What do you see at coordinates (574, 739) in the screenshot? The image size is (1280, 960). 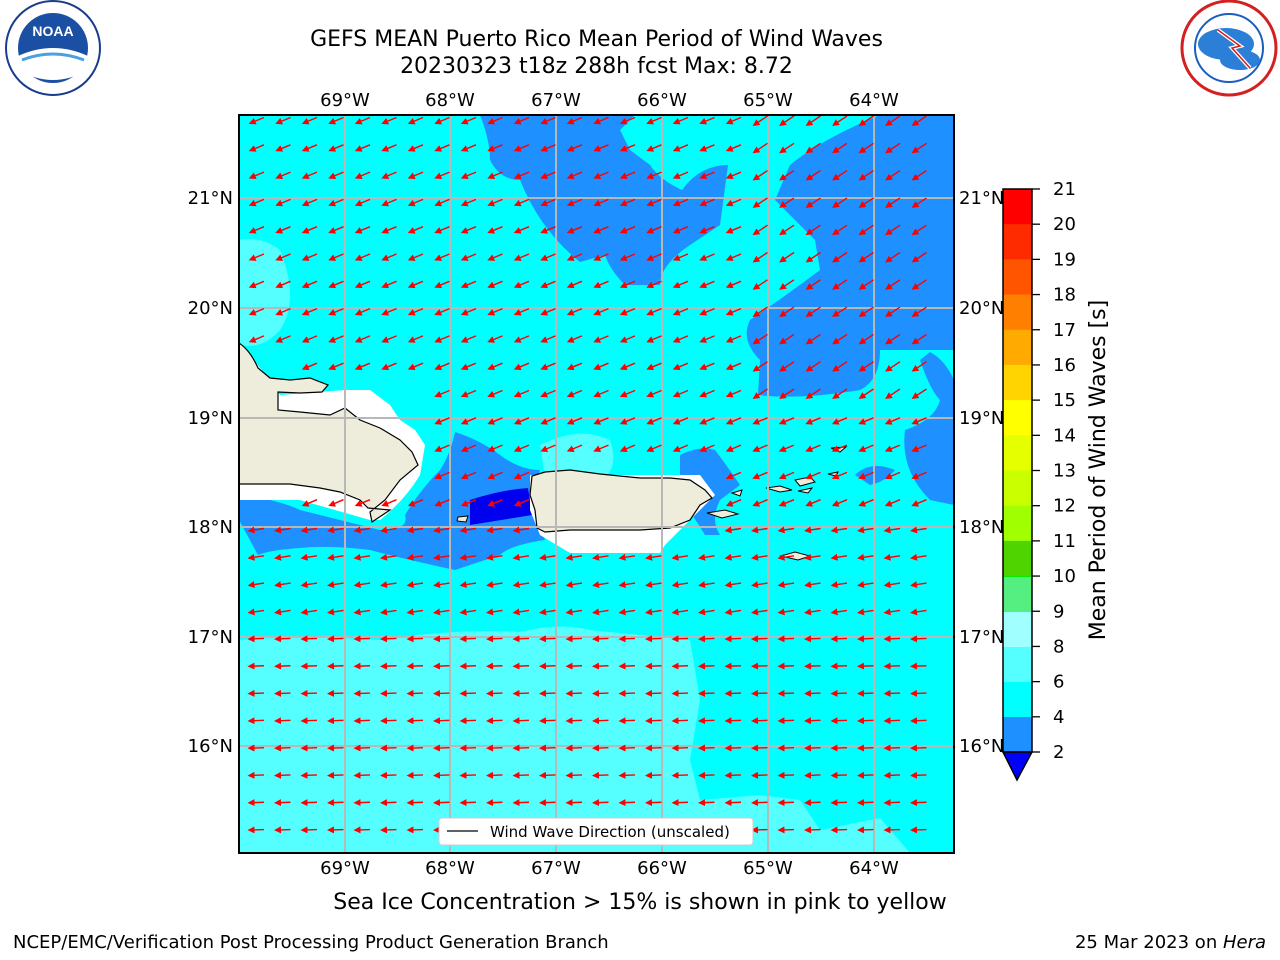 I see `period-8s-region` at bounding box center [574, 739].